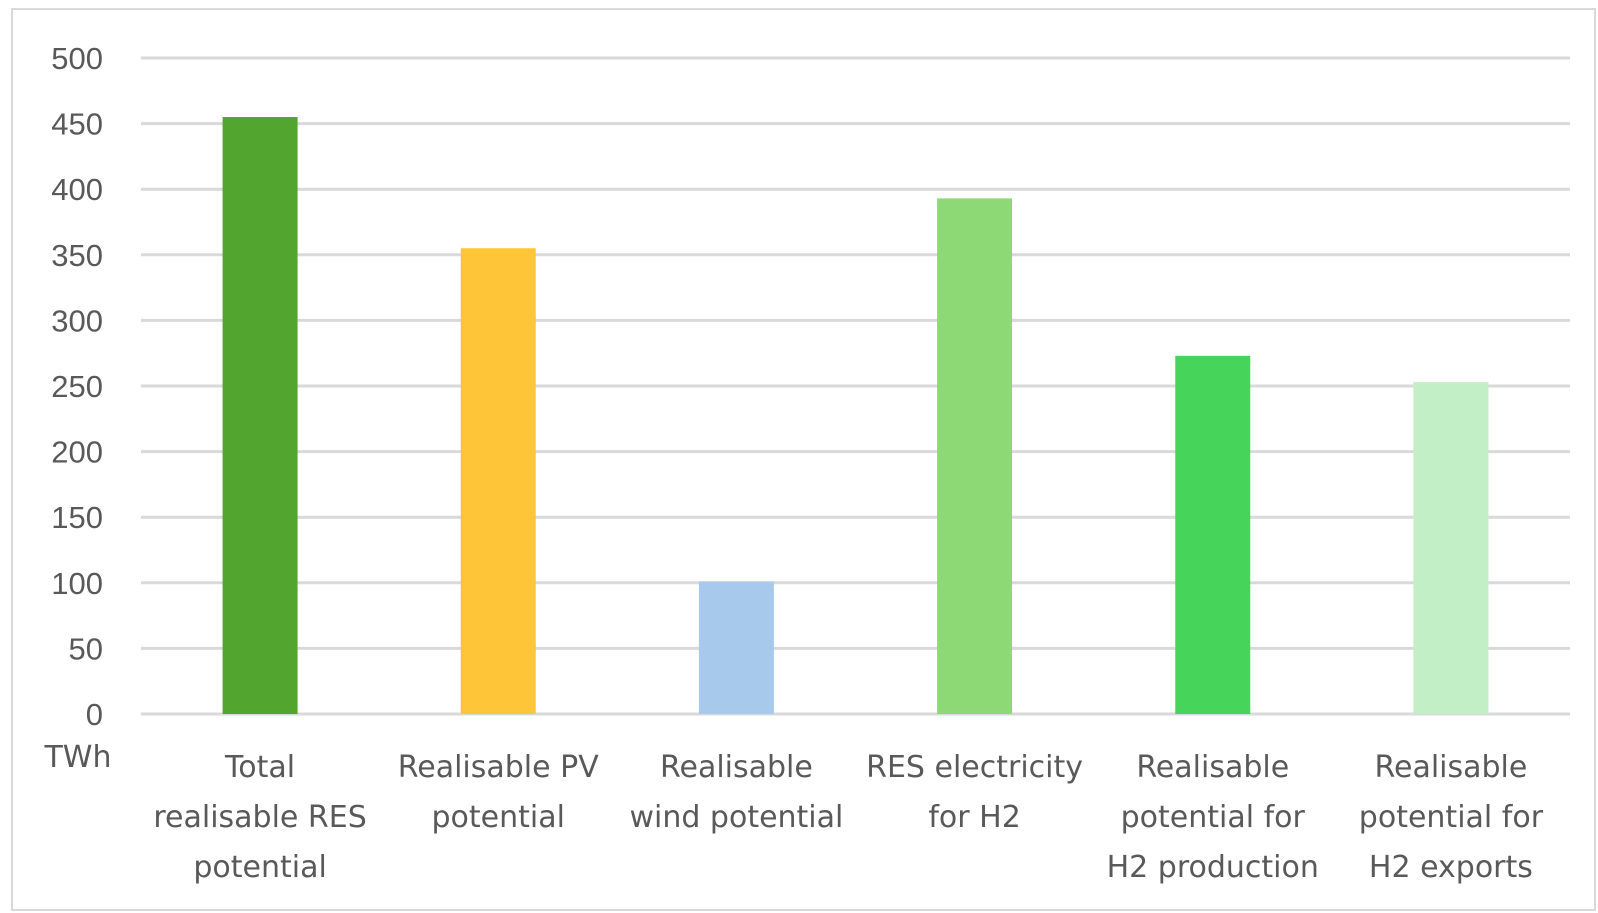 This screenshot has width=1598, height=913. I want to click on x-category-label: Realisable potential for H2 production, so click(1213, 817).